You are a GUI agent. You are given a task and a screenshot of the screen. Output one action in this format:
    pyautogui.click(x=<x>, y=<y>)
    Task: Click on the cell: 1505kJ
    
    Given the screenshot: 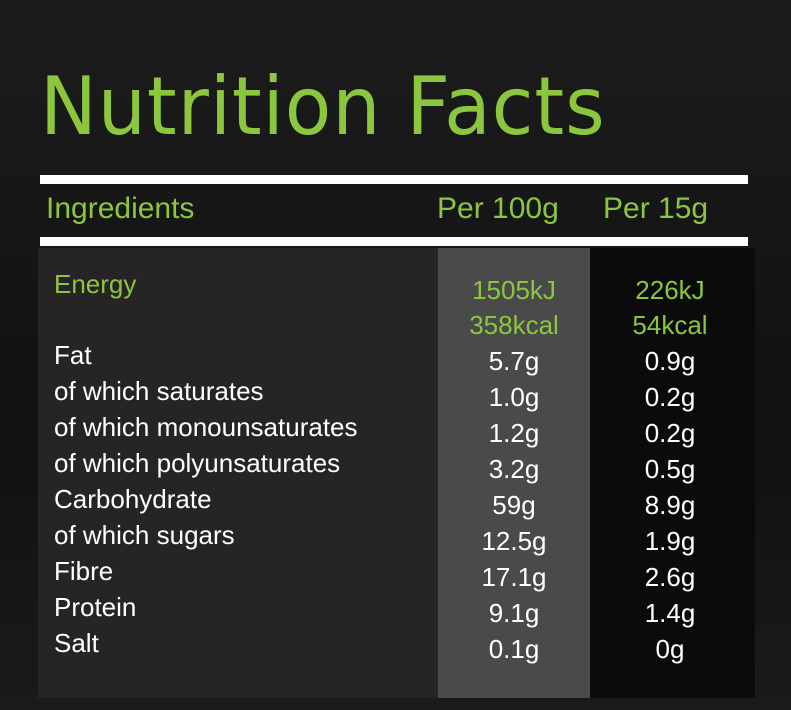 What is the action you would take?
    pyautogui.click(x=514, y=290)
    